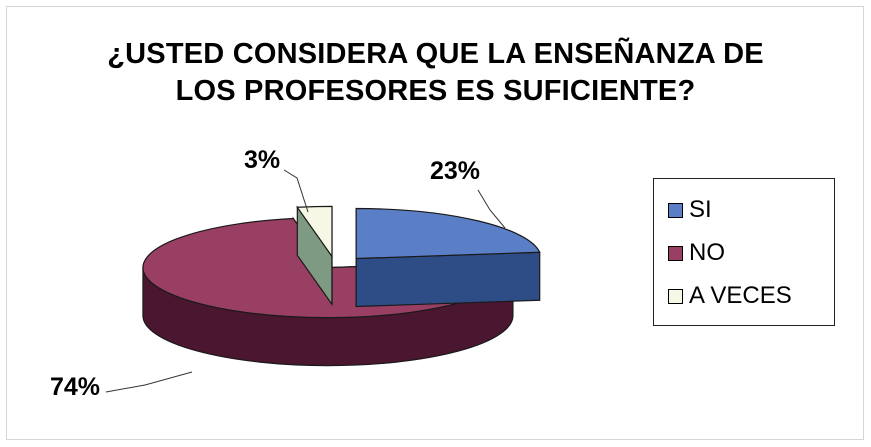 Image resolution: width=871 pixels, height=447 pixels. Describe the element at coordinates (675, 253) in the screenshot. I see `legend-swatch-no` at that location.